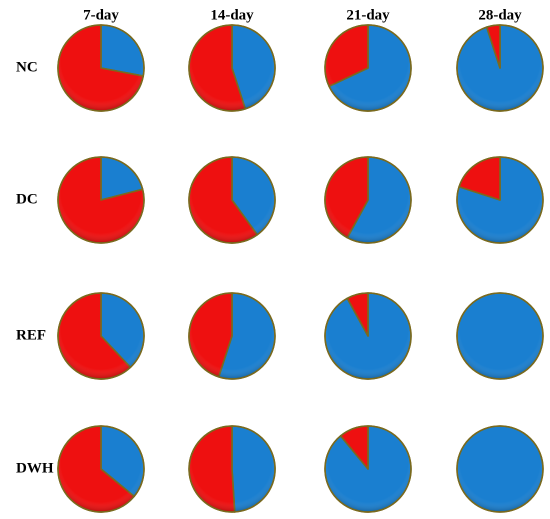  I want to click on column-label: 7-day, so click(101, 15).